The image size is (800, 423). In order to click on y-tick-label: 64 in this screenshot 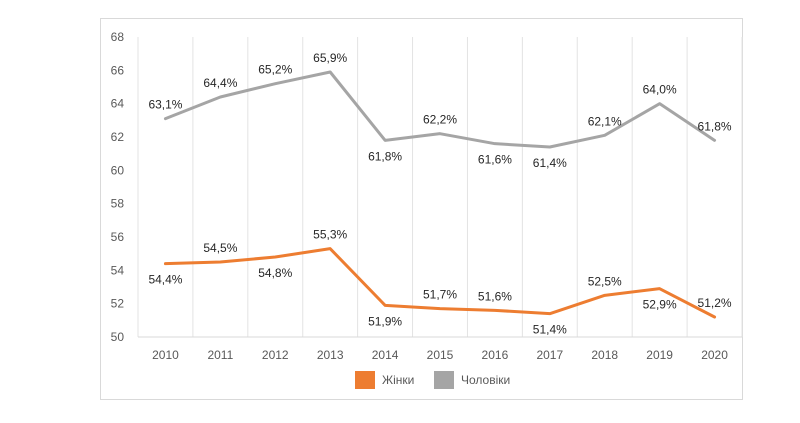, I will do `click(118, 104)`.